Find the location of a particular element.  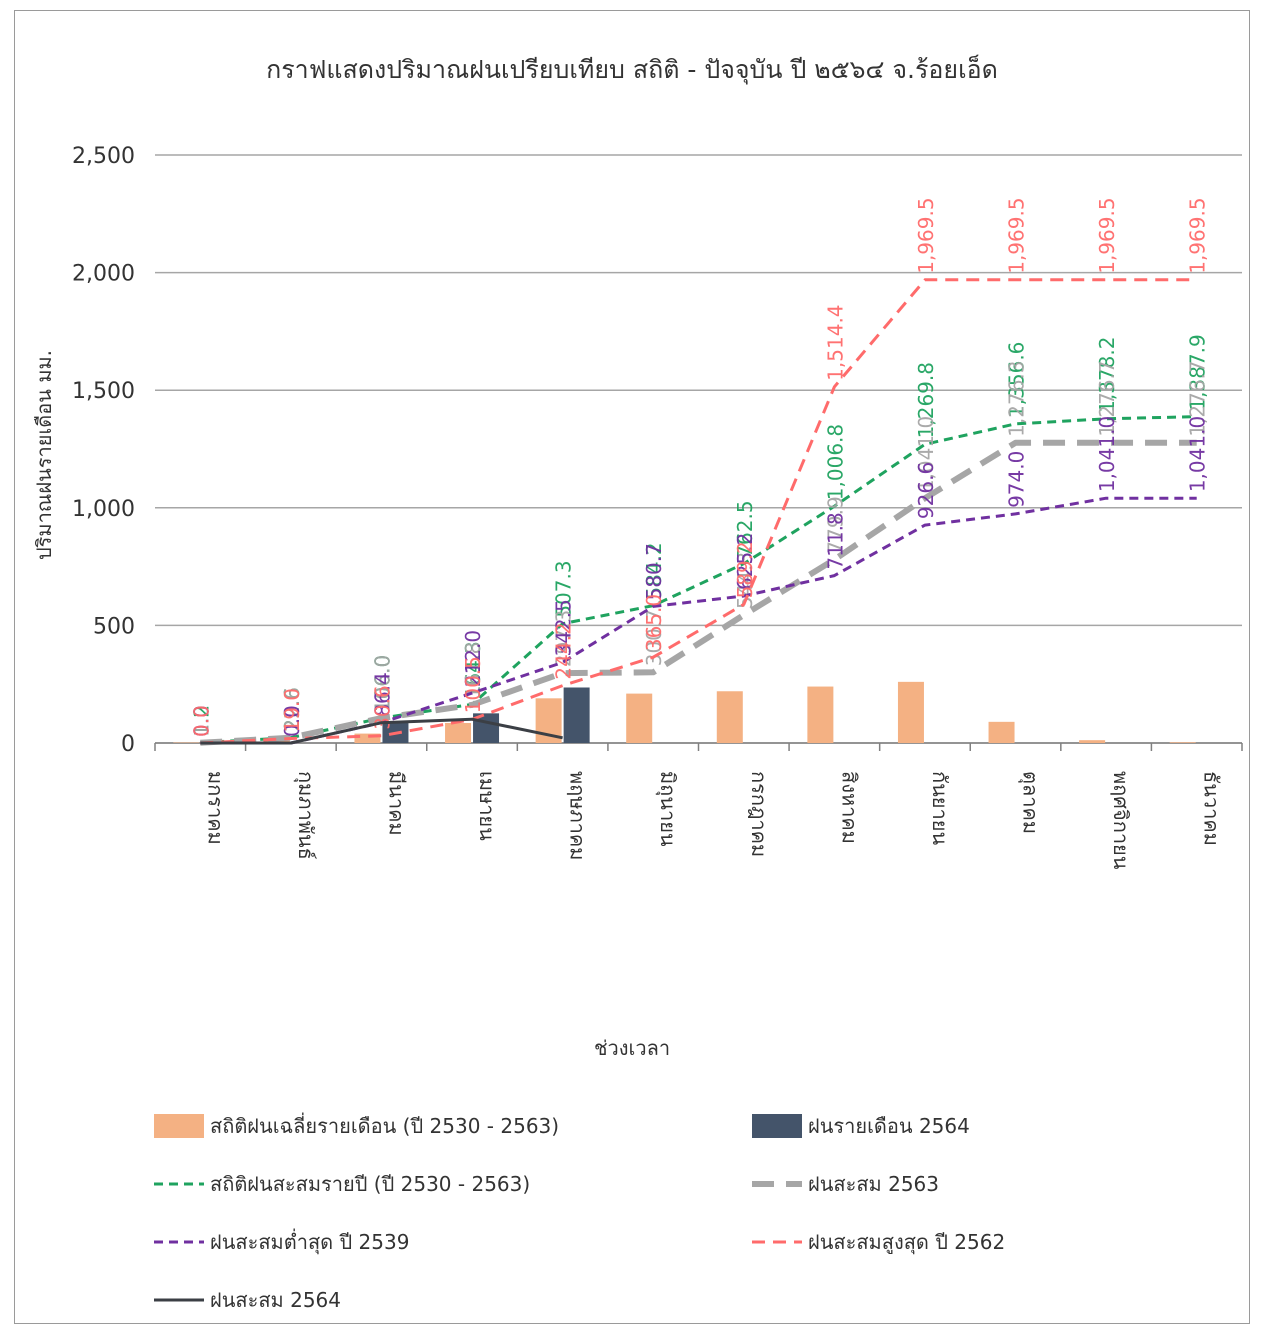

x-axis-label: ช่วงเวลา is located at coordinates (632, 1048).